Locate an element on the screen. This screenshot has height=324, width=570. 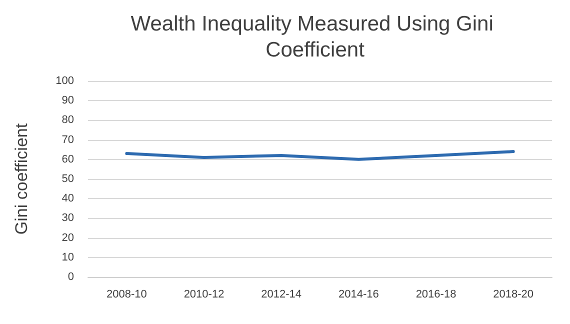
x-tick-label: 2018-20 is located at coordinates (513, 294).